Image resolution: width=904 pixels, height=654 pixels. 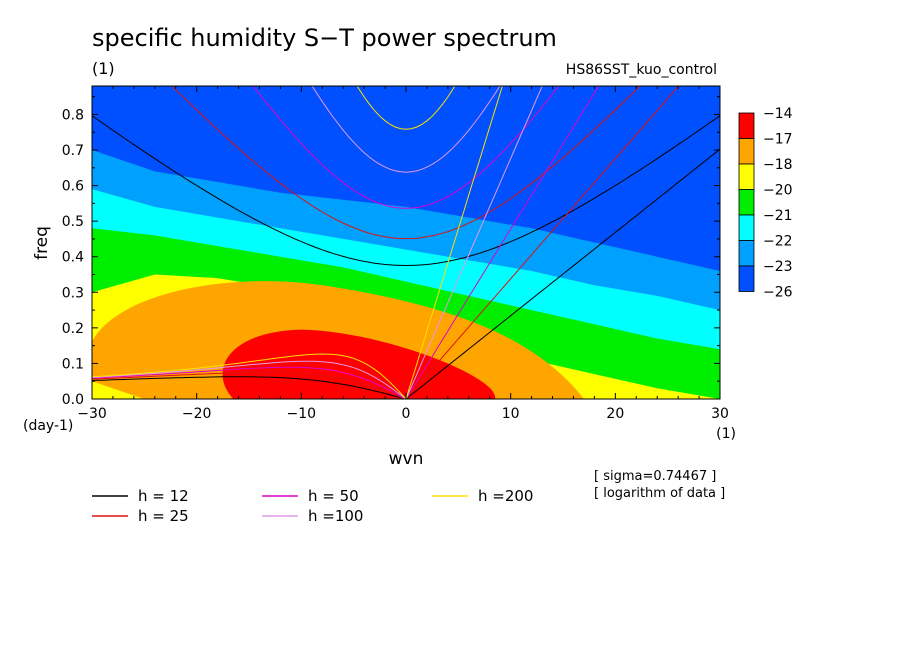 I want to click on x-tick-label: 20, so click(x=615, y=414).